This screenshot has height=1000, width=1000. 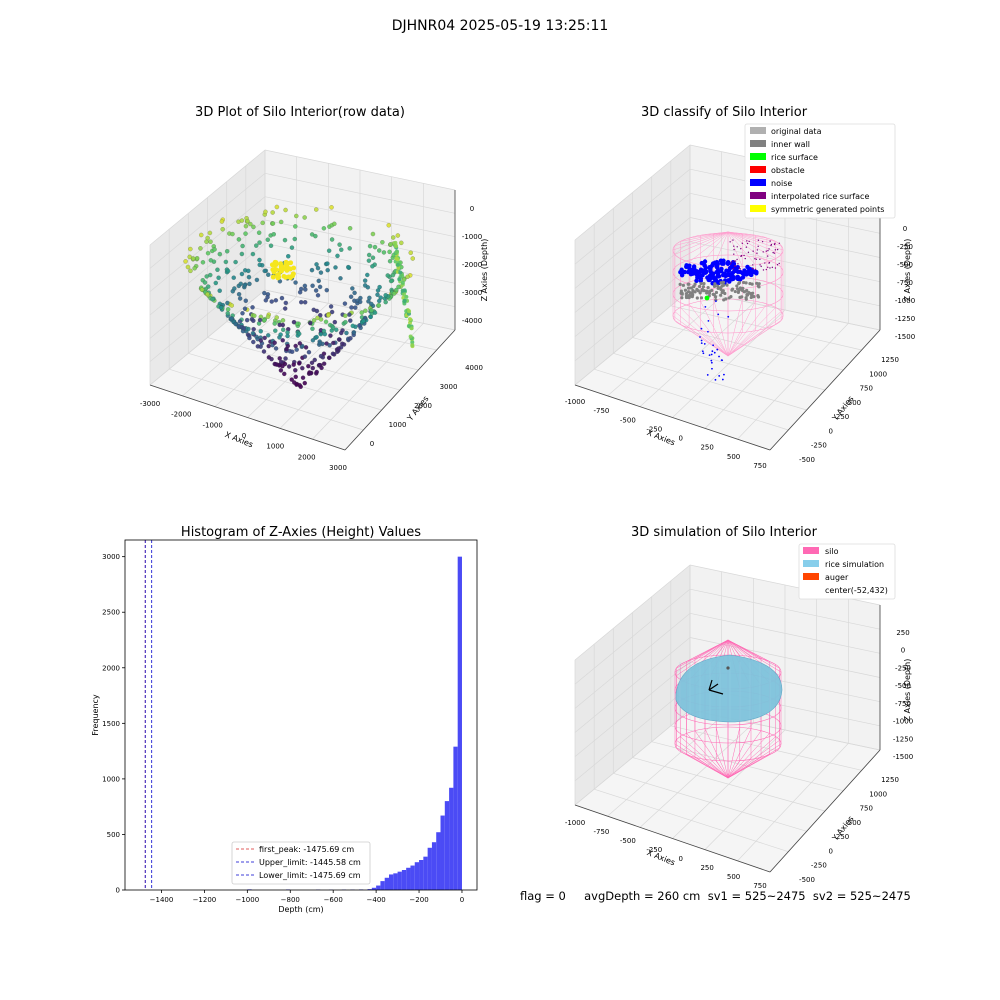 What do you see at coordinates (758, 195) in the screenshot?
I see `legend-swatch` at bounding box center [758, 195].